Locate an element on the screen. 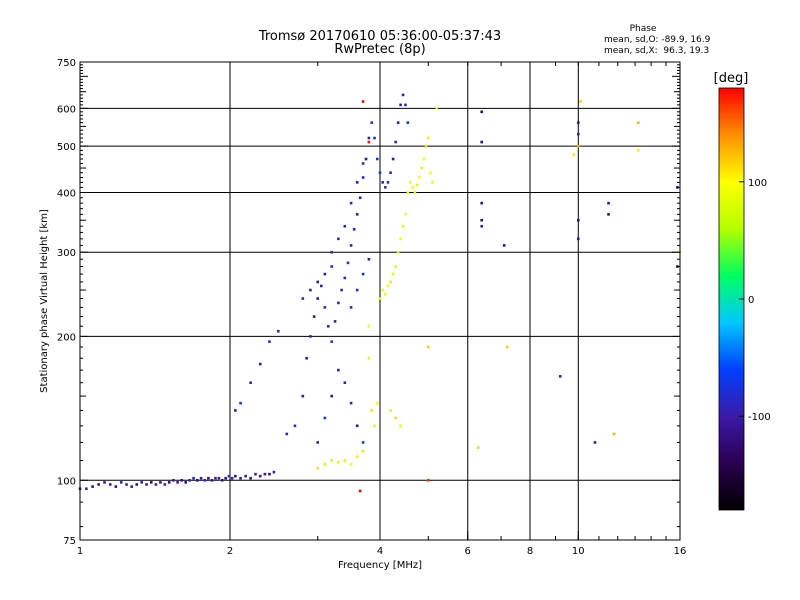  y-tick-label-75: 75 is located at coordinates (69, 541).